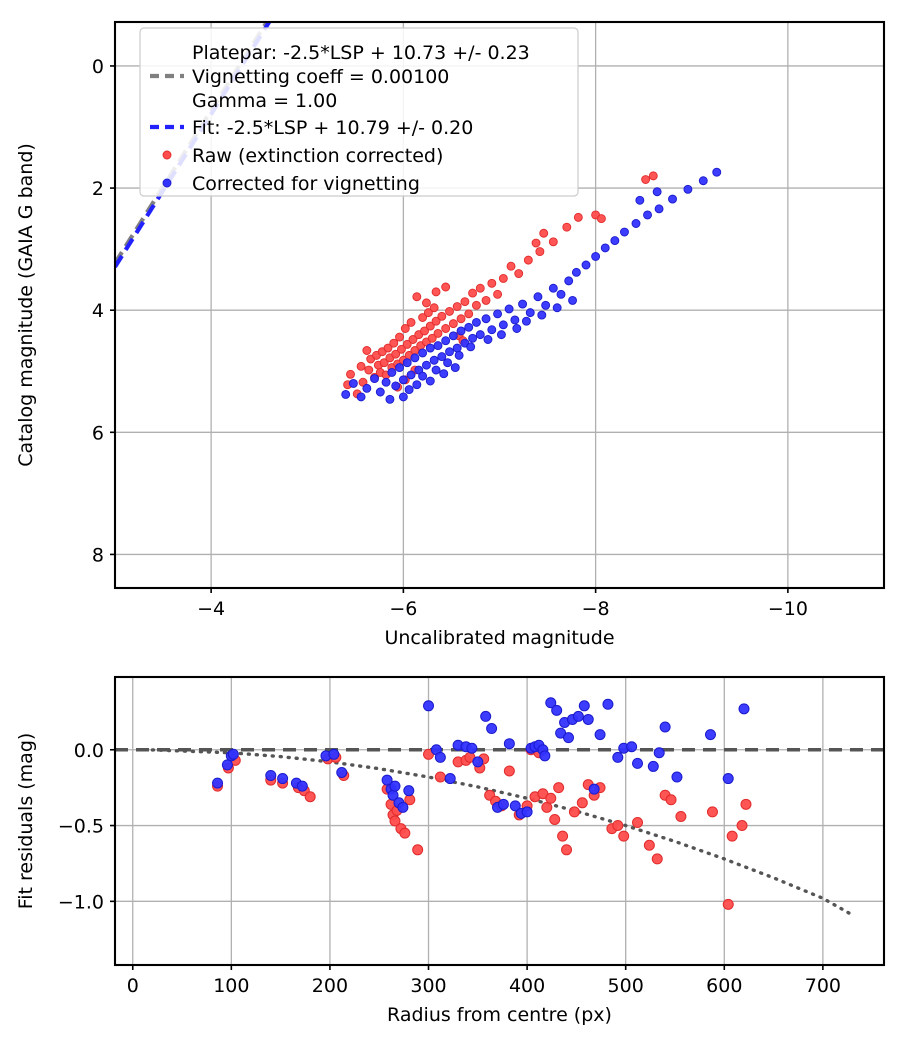 This screenshot has height=1050, width=900. What do you see at coordinates (320, 77) in the screenshot?
I see `legend-entry-label: Vignetting coeff = 0.00100` at bounding box center [320, 77].